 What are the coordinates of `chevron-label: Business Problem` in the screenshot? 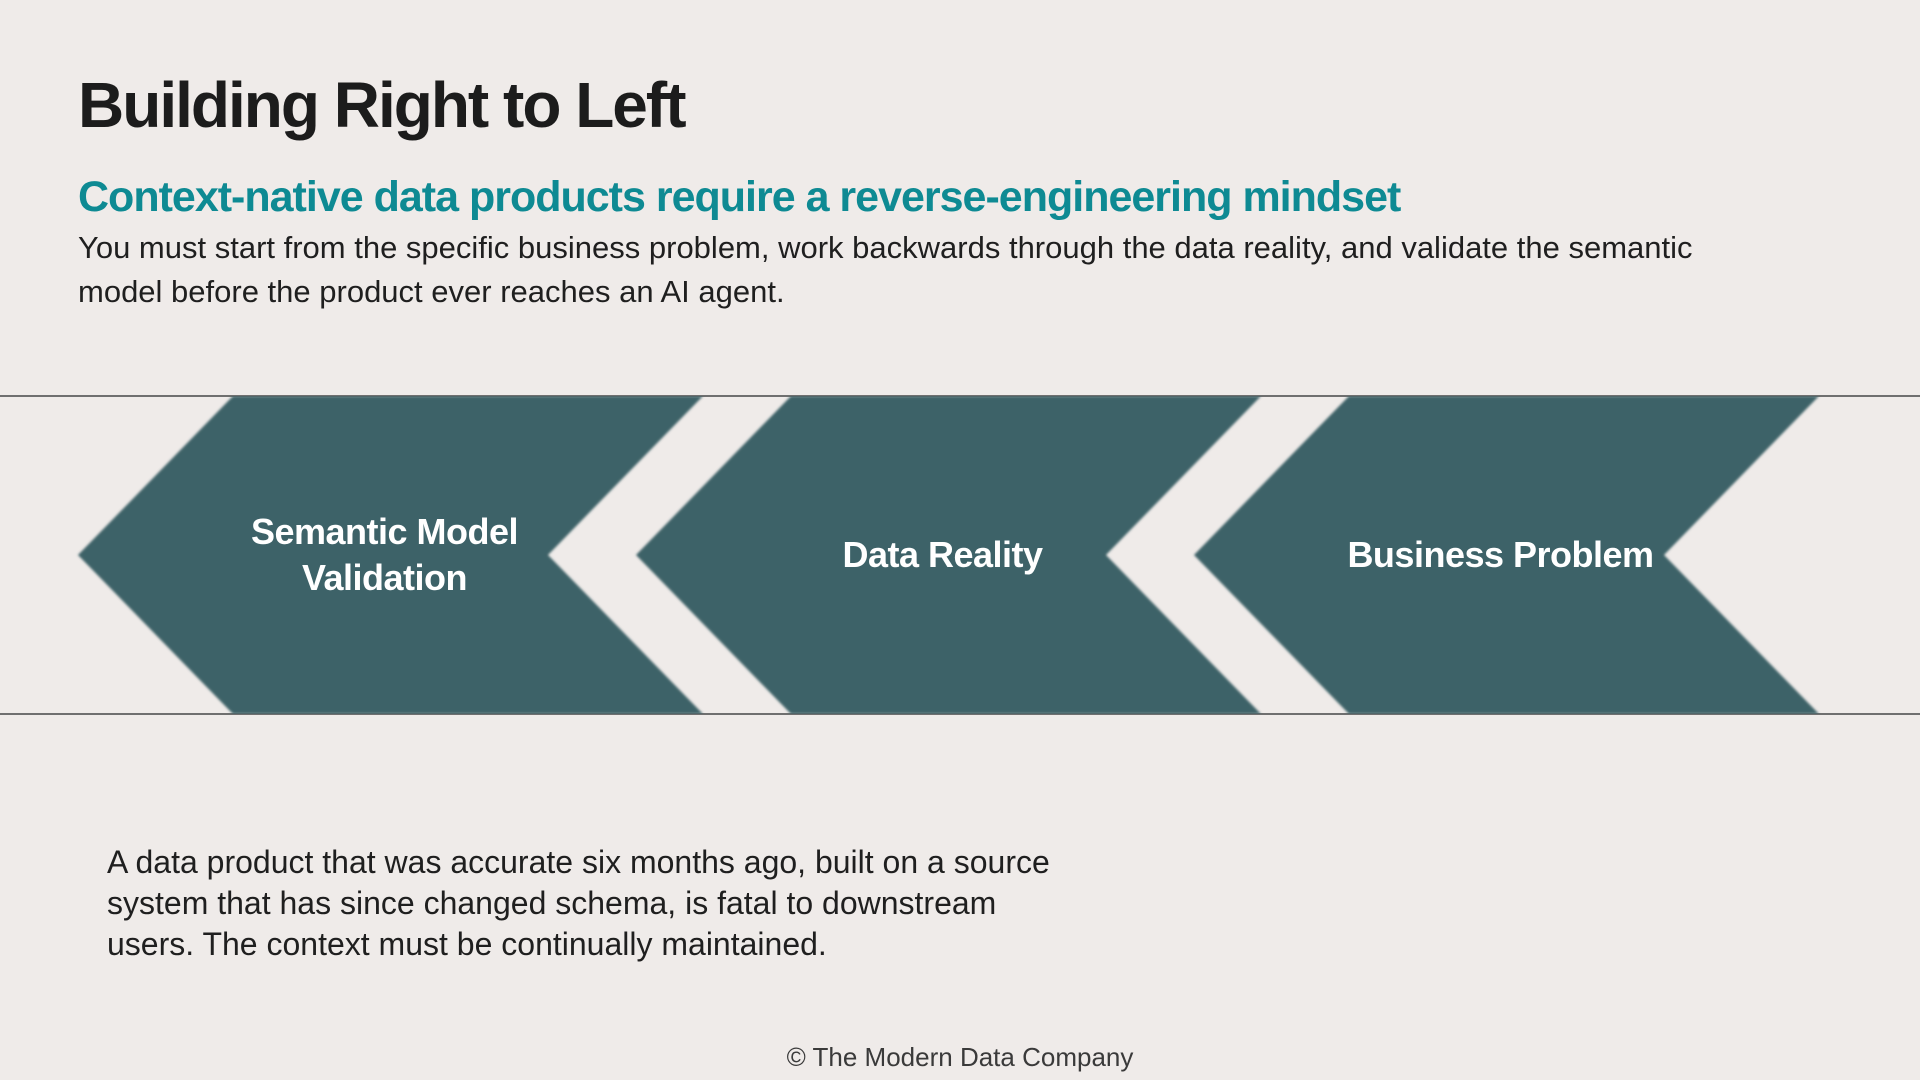 It's located at (1500, 554).